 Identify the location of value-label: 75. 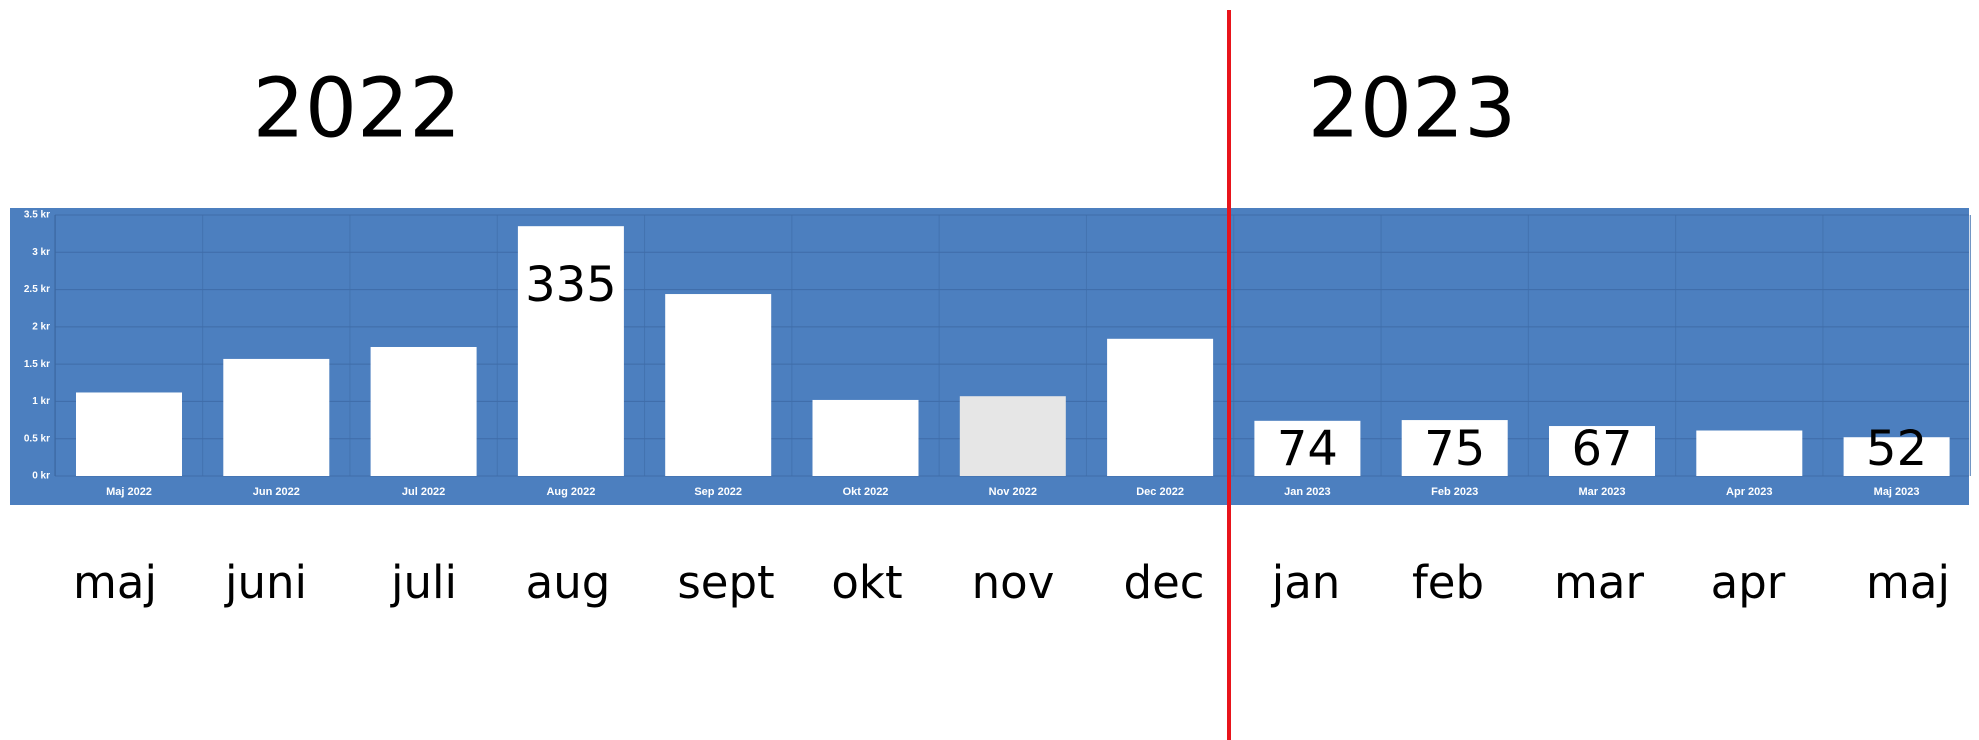
(1454, 449).